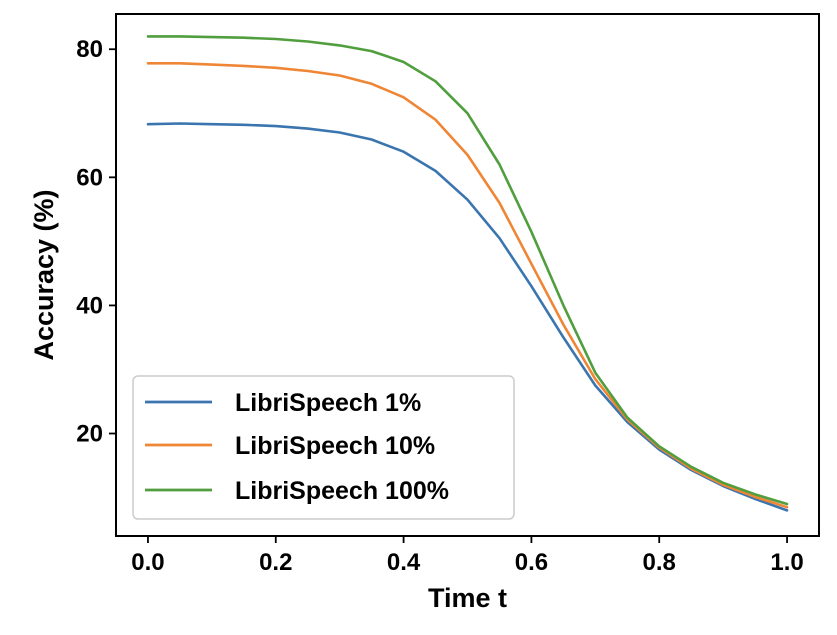 This screenshot has width=837, height=635. Describe the element at coordinates (147, 562) in the screenshot. I see `x-tick-label: 0.0` at that location.